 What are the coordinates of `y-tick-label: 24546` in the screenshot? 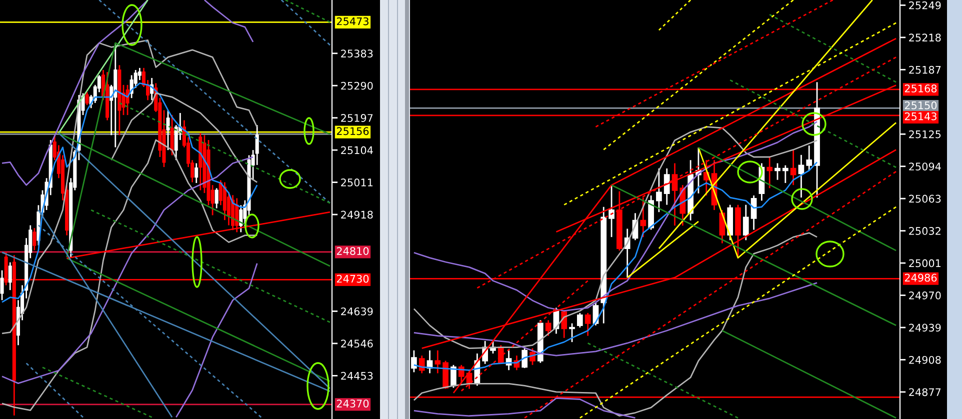 It's located at (357, 344).